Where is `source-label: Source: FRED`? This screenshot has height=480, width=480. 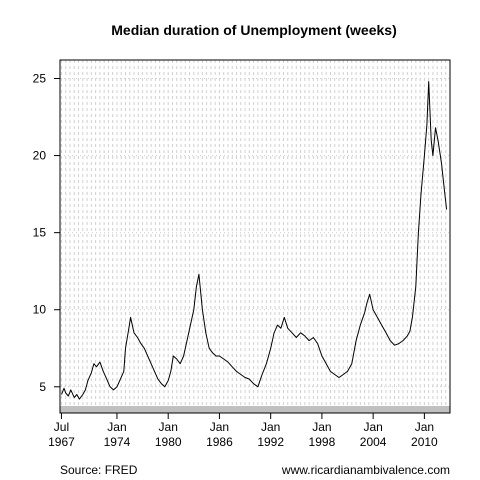
source-label: Source: FRED is located at coordinates (99, 470).